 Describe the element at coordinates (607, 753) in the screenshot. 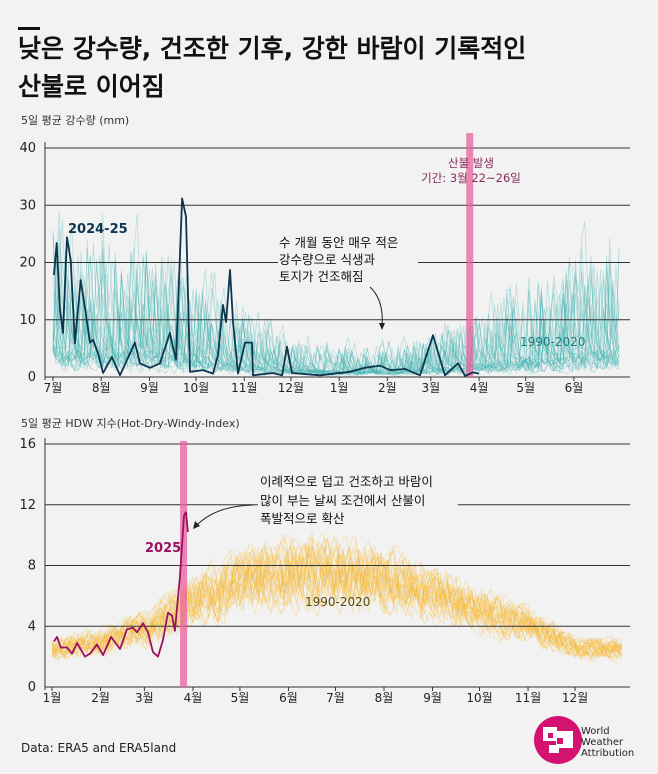

I see `logo-text-3: Attribution` at that location.